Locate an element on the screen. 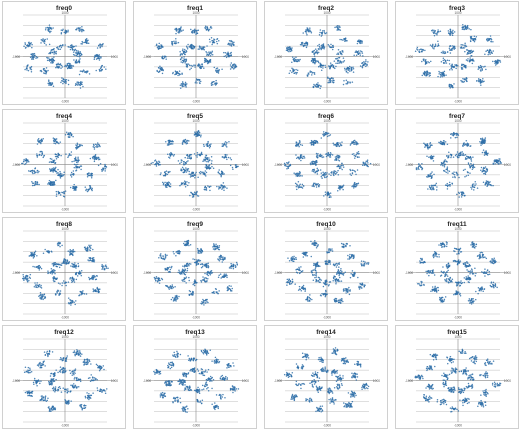  chart-panel-freq4: -1000 1000 1000 -1000 freq4 is located at coordinates (64, 161).